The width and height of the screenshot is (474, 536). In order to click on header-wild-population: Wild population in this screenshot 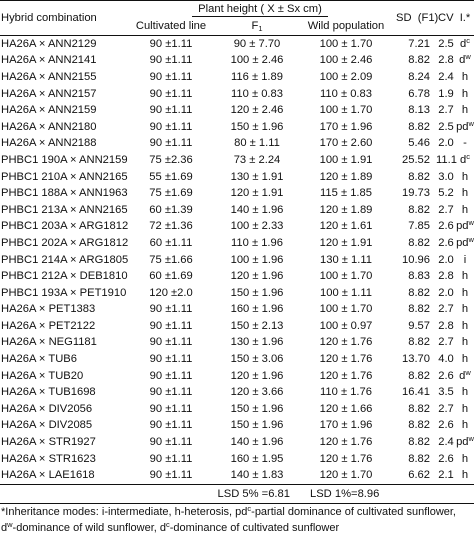, I will do `click(346, 27)`.